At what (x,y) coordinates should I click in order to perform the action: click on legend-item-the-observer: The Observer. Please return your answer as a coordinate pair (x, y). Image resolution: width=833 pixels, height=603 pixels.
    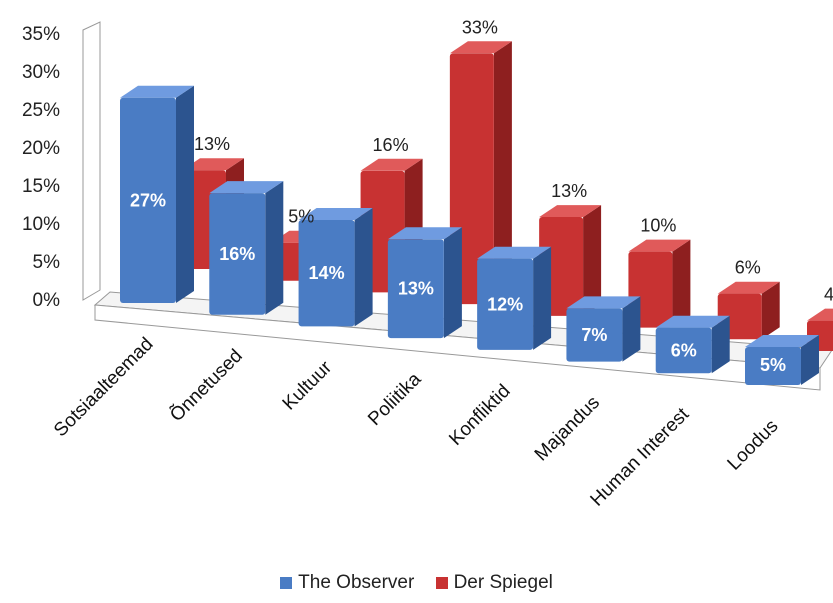
    Looking at the image, I should click on (347, 583).